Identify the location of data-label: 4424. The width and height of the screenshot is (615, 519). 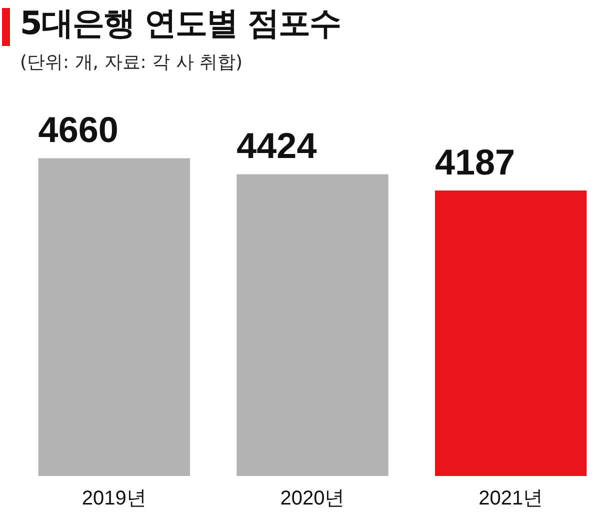
(276, 145).